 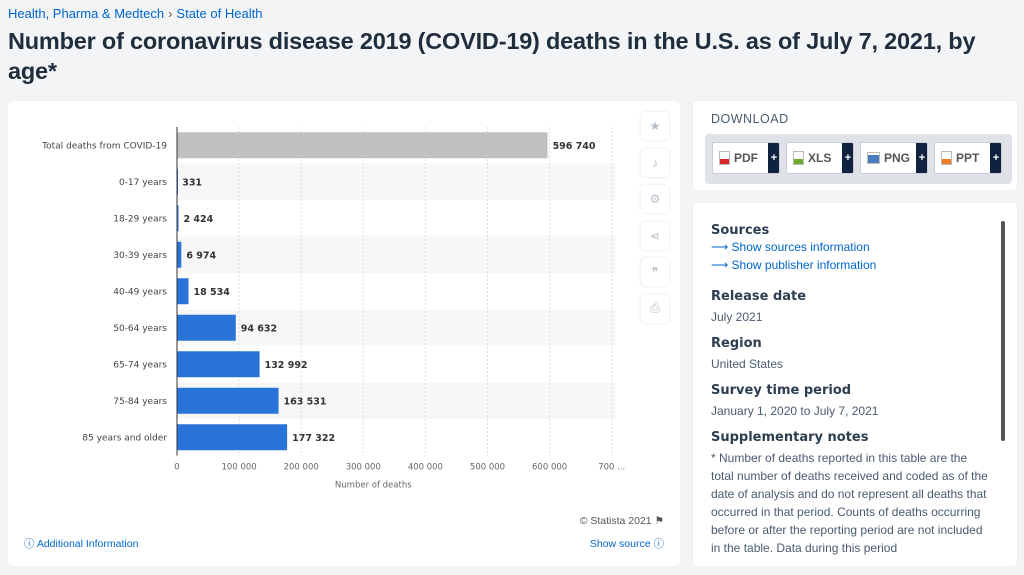 I want to click on share-icon: ⋖, so click(x=655, y=235).